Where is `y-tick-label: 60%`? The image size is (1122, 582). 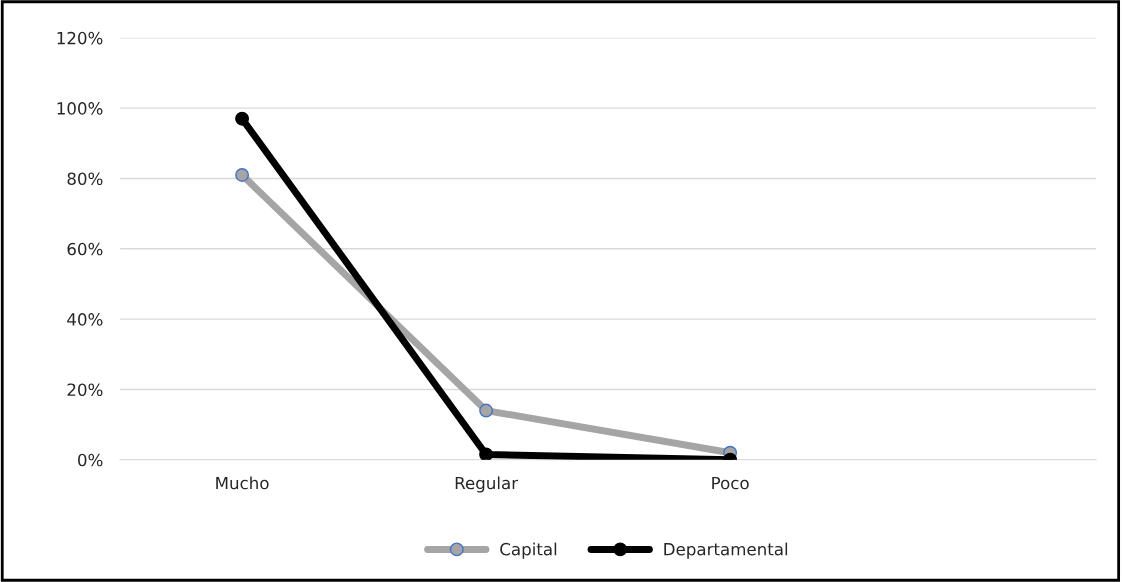
y-tick-label: 60% is located at coordinates (85, 249).